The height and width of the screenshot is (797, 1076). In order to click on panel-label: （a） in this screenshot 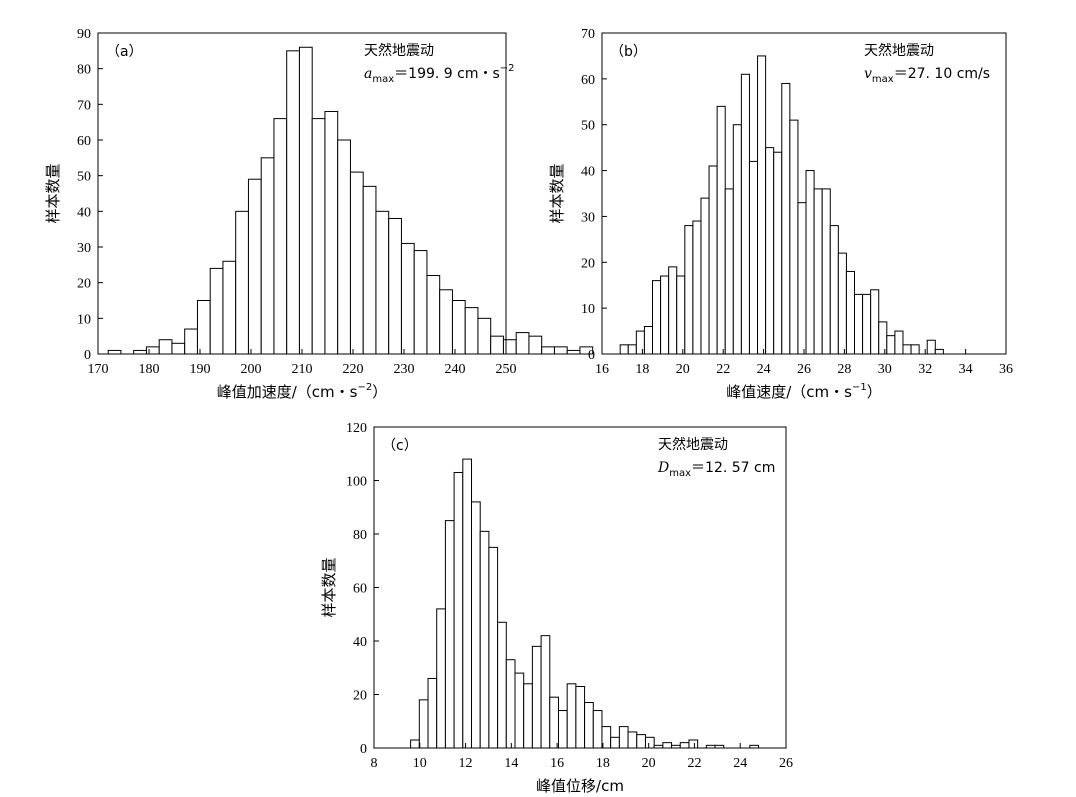, I will do `click(124, 52)`.